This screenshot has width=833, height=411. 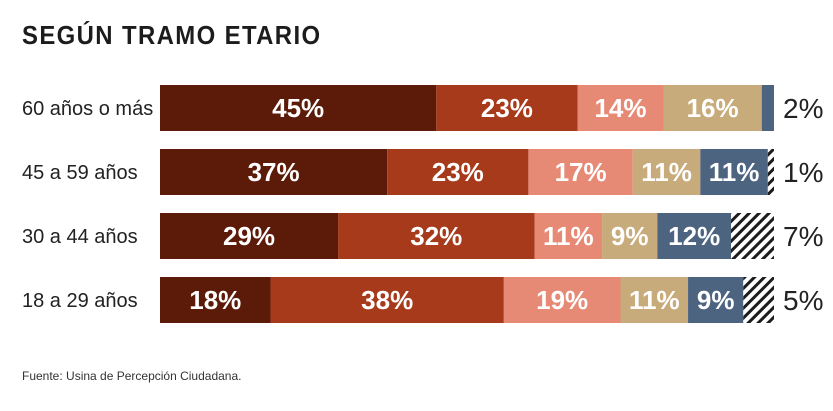 What do you see at coordinates (172, 35) in the screenshot?
I see `chart-title: SEGÚN TRAMO ETARIO` at bounding box center [172, 35].